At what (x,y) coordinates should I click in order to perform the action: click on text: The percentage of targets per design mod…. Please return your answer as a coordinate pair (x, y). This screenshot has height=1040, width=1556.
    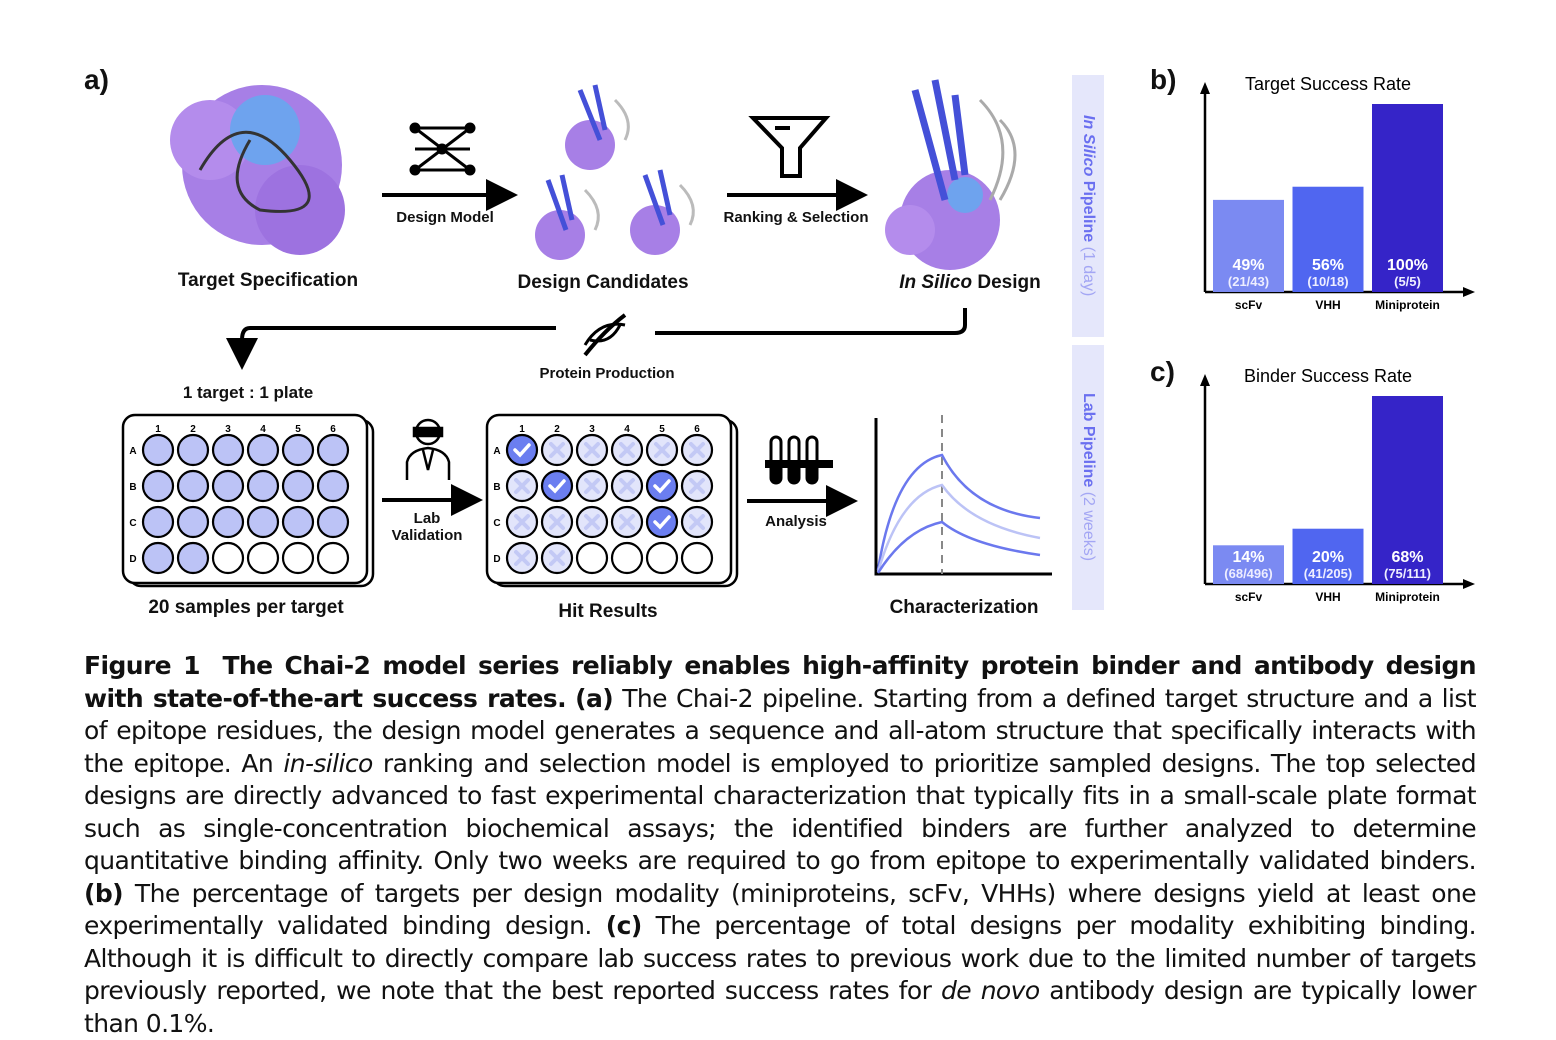
    Looking at the image, I should click on (780, 909).